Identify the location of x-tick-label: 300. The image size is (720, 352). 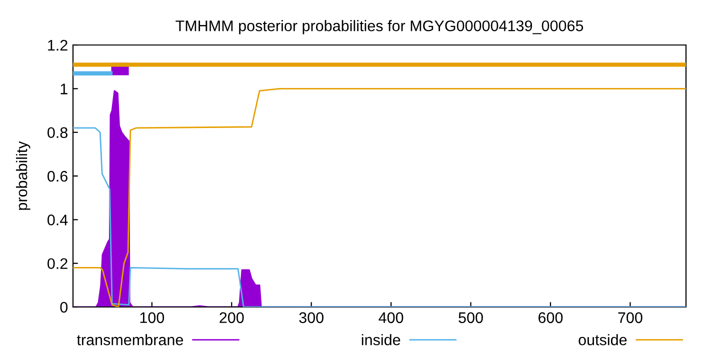
(311, 318).